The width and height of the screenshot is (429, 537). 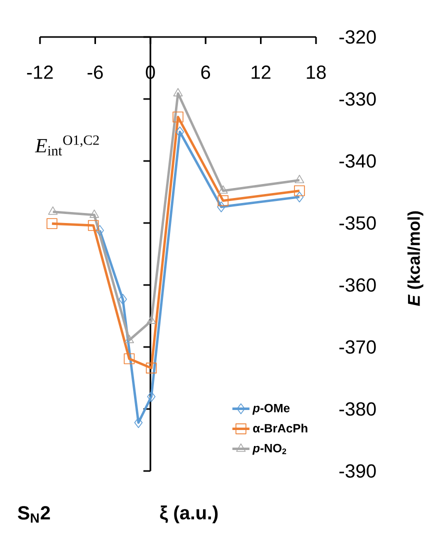 What do you see at coordinates (261, 72) in the screenshot?
I see `x-tick-label: 12` at bounding box center [261, 72].